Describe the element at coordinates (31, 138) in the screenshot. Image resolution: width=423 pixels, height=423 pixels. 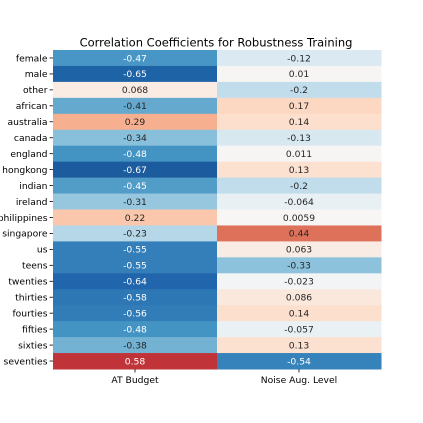
I see `row-label-canada: canada` at that location.